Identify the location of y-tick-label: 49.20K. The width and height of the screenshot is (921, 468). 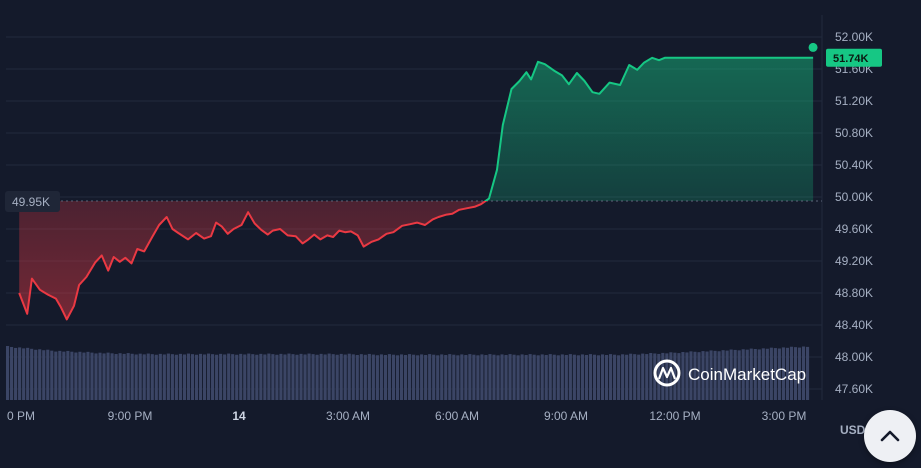
(854, 261).